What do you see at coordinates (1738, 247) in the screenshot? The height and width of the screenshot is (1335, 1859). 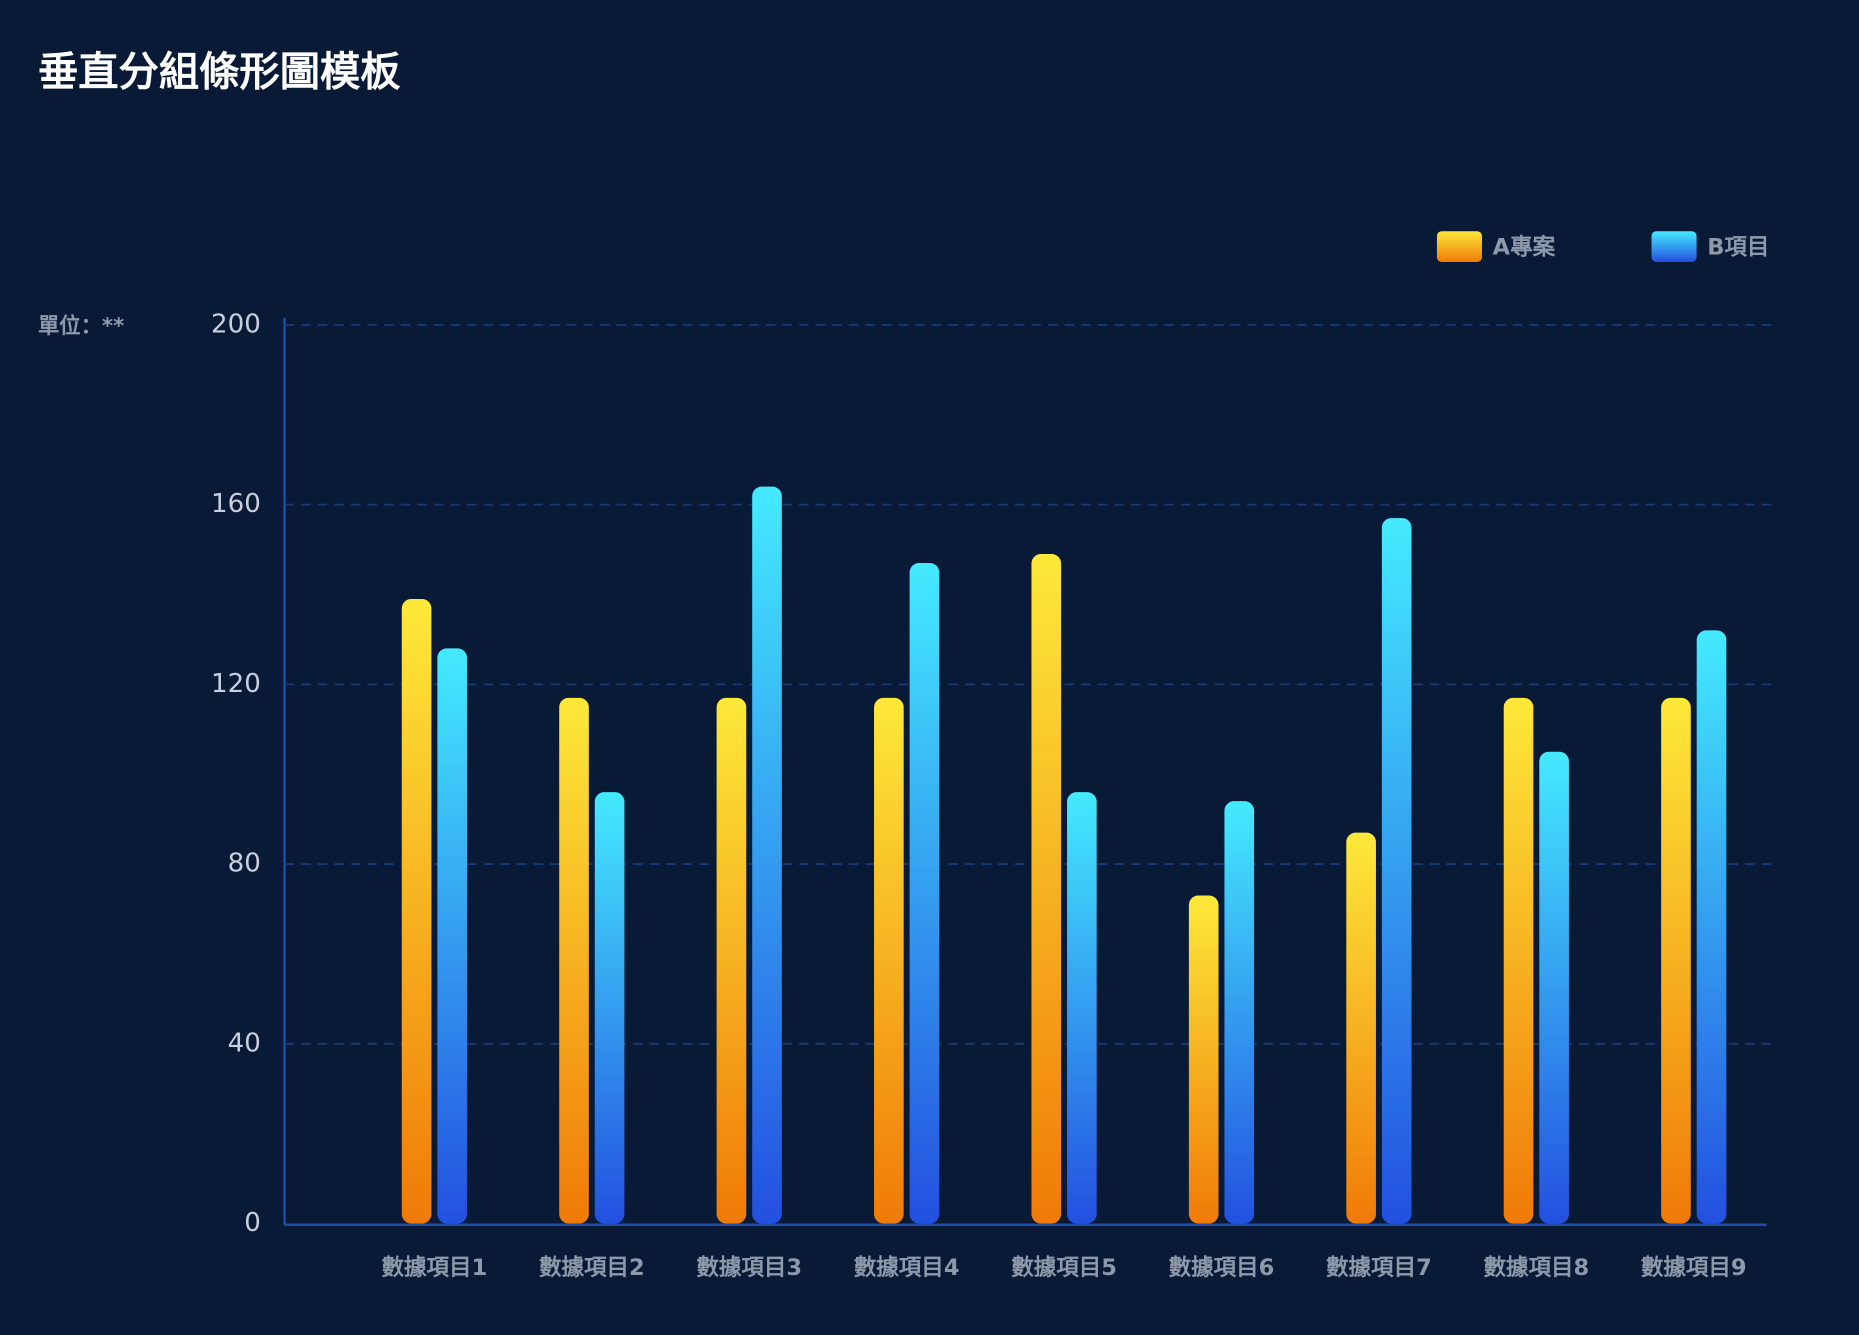 I see `legend-label: B項目` at bounding box center [1738, 247].